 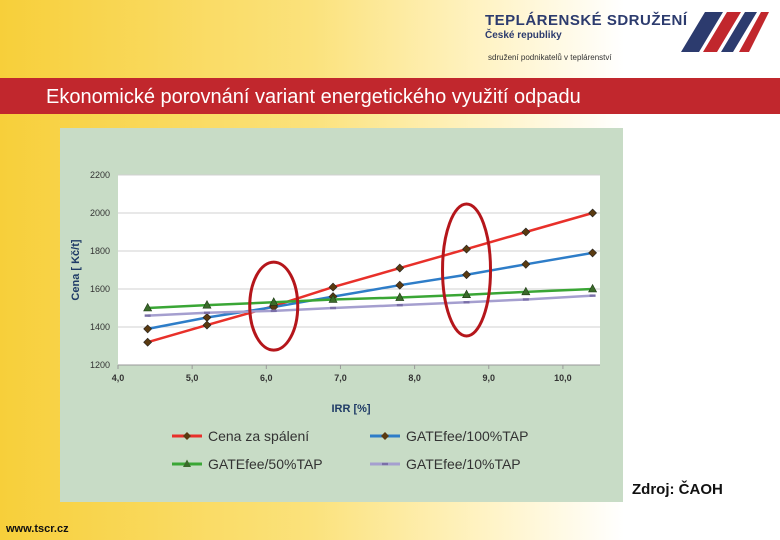 What do you see at coordinates (677, 489) in the screenshot?
I see `source-note: Zdroj: ČAOH` at bounding box center [677, 489].